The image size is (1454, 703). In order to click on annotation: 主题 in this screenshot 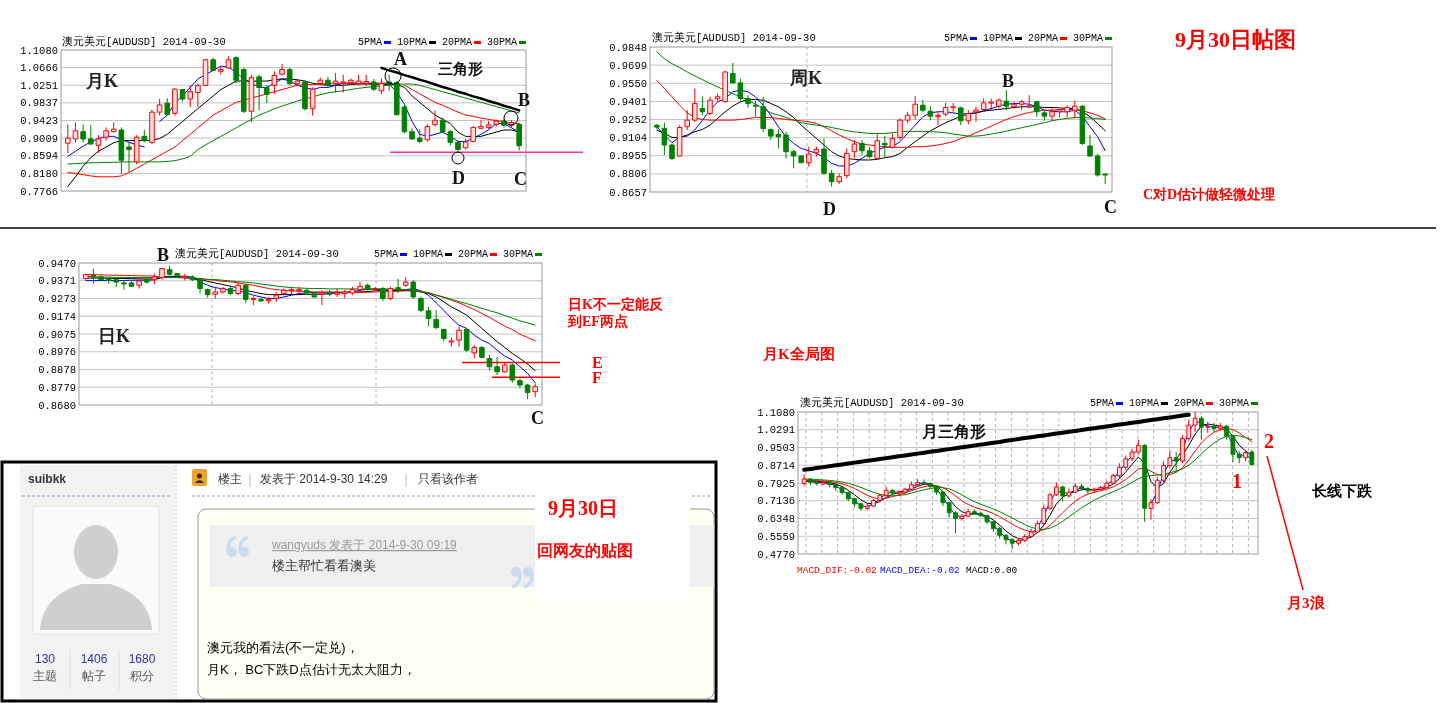, I will do `click(45, 676)`.